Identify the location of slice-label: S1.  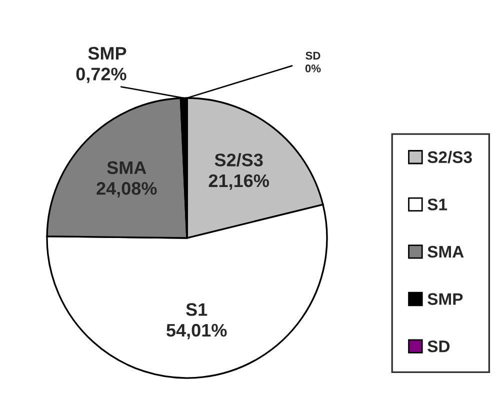
(197, 309).